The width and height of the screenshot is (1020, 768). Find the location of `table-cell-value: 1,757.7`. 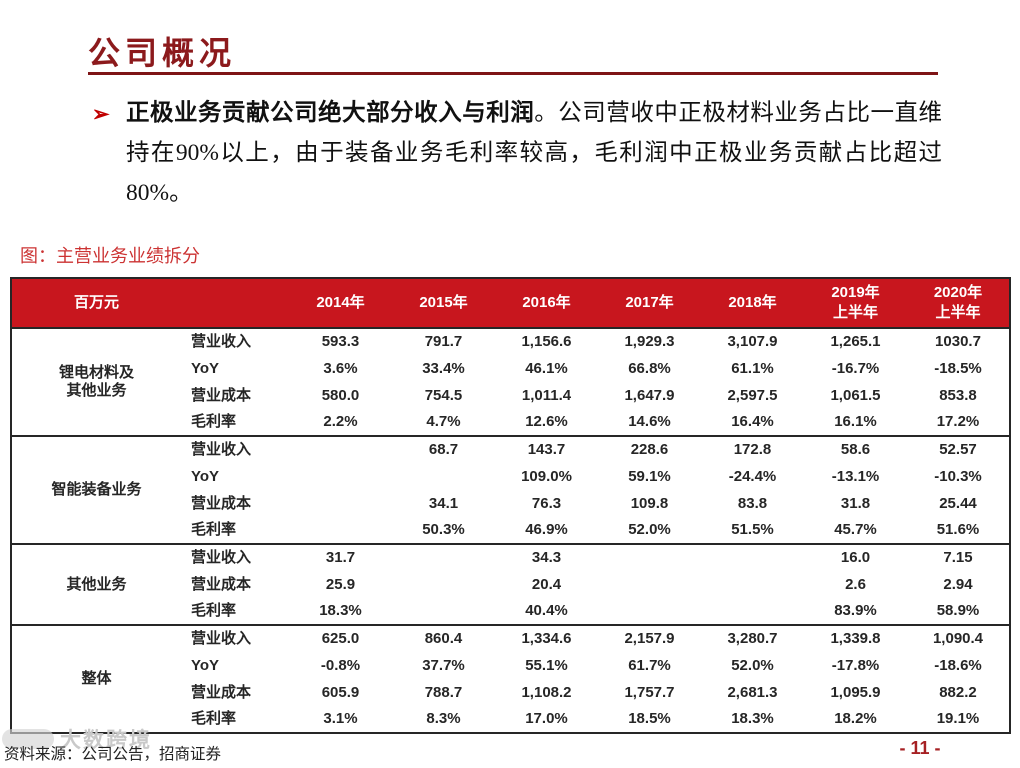

table-cell-value: 1,757.7 is located at coordinates (649, 692).